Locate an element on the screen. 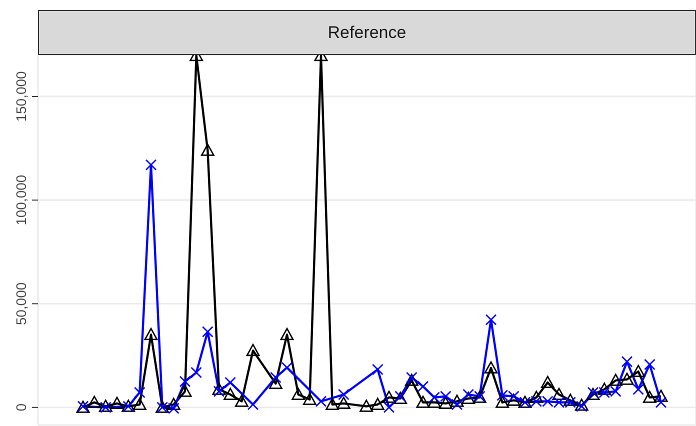  y-tick-label: 100,000 is located at coordinates (21, 200).